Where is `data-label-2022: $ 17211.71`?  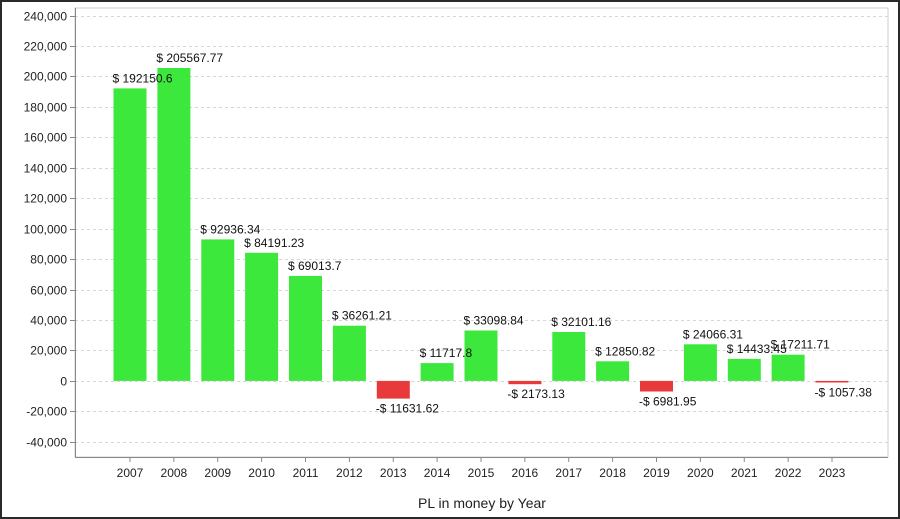 data-label-2022: $ 17211.71 is located at coordinates (800, 345).